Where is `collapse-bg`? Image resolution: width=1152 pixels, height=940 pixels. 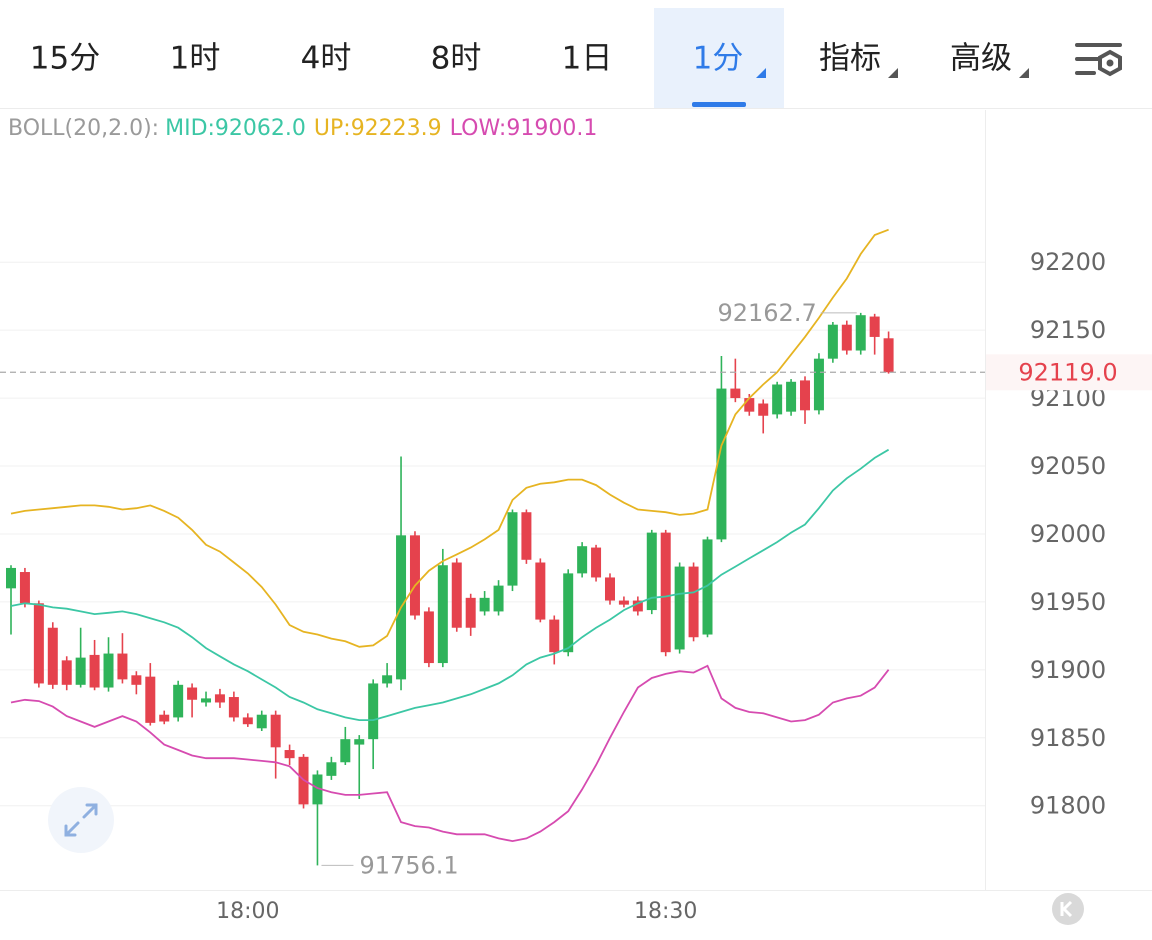 collapse-bg is located at coordinates (1068, 909).